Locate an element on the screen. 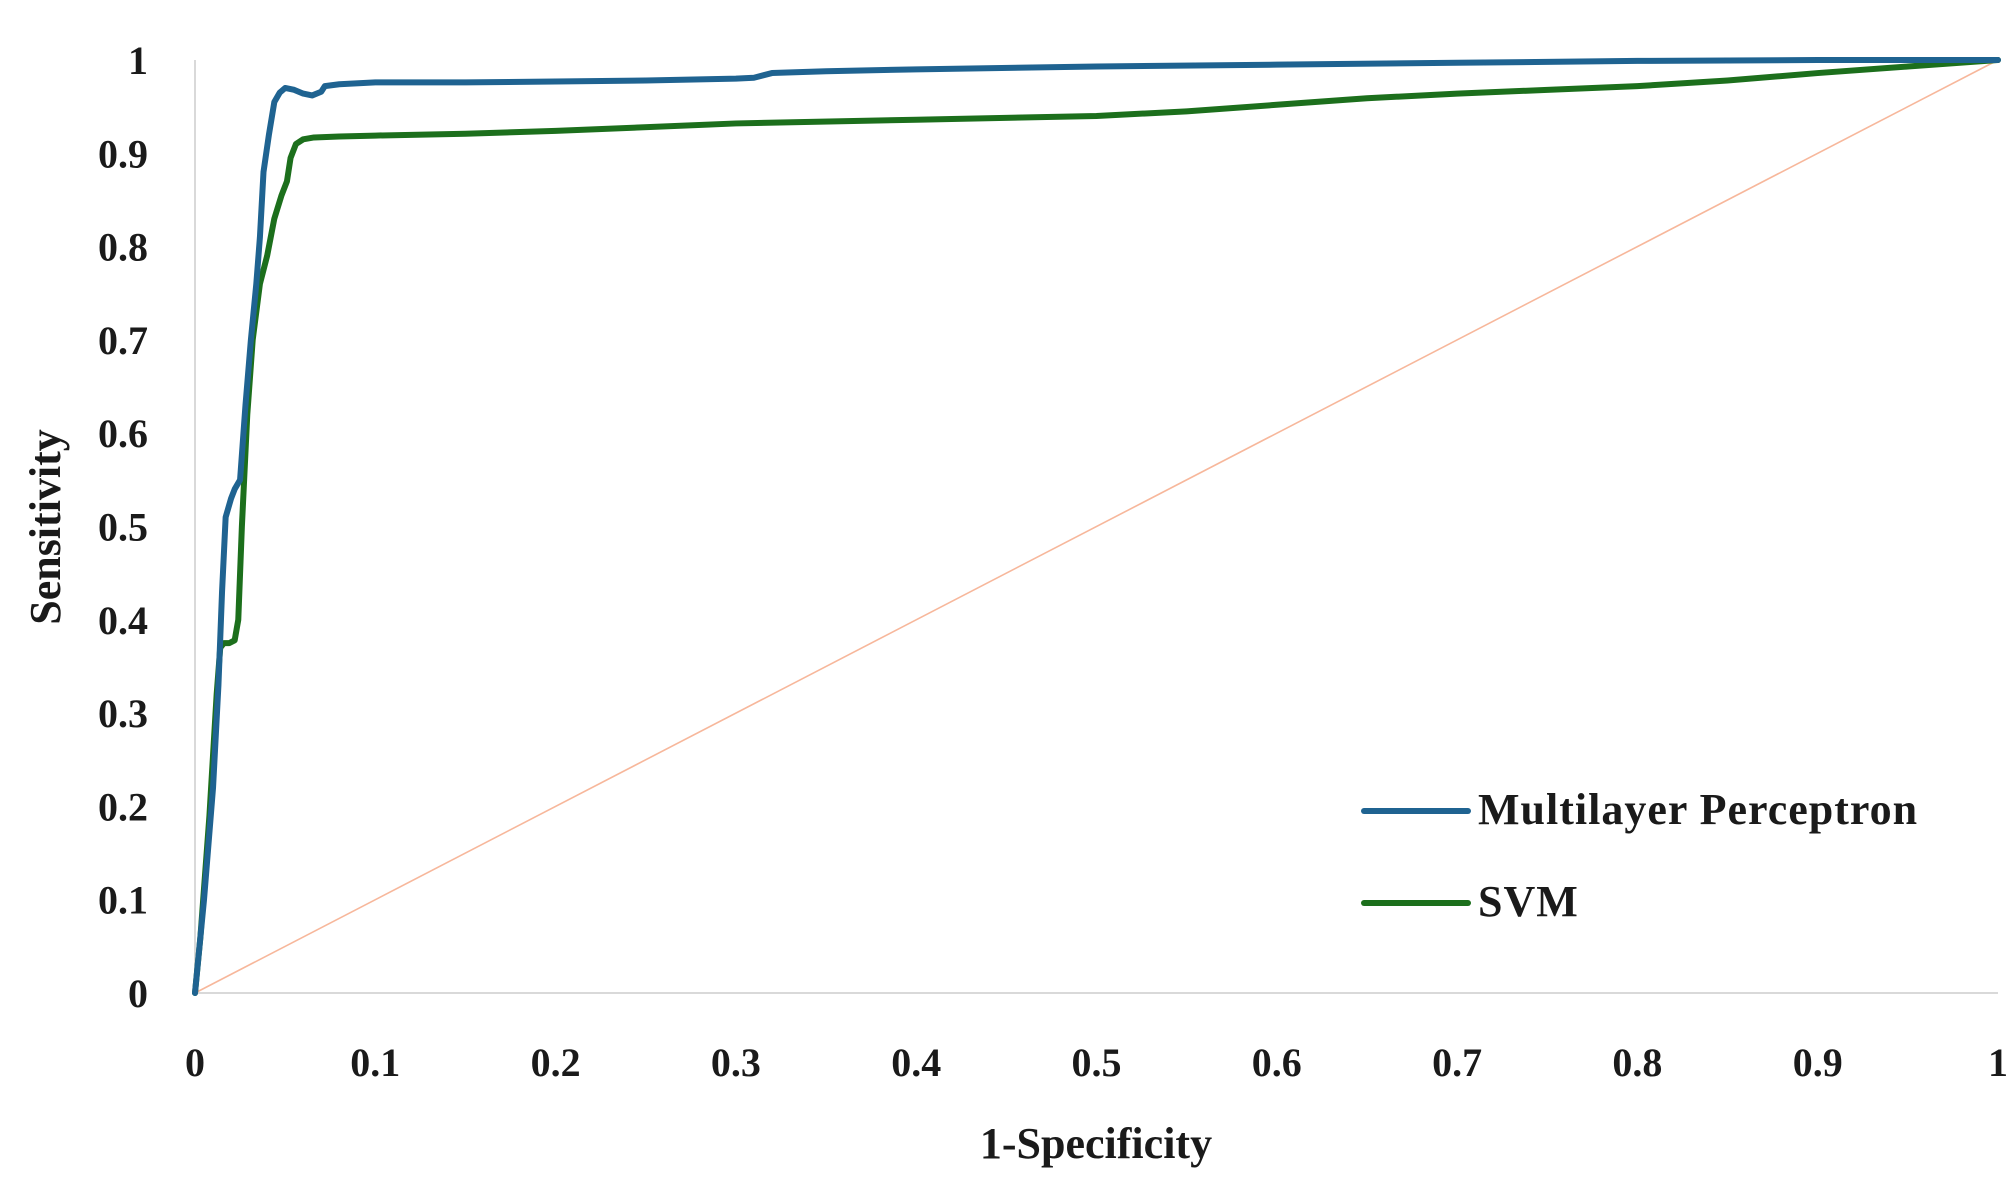  y-tick-label: 0.1 is located at coordinates (123, 900).